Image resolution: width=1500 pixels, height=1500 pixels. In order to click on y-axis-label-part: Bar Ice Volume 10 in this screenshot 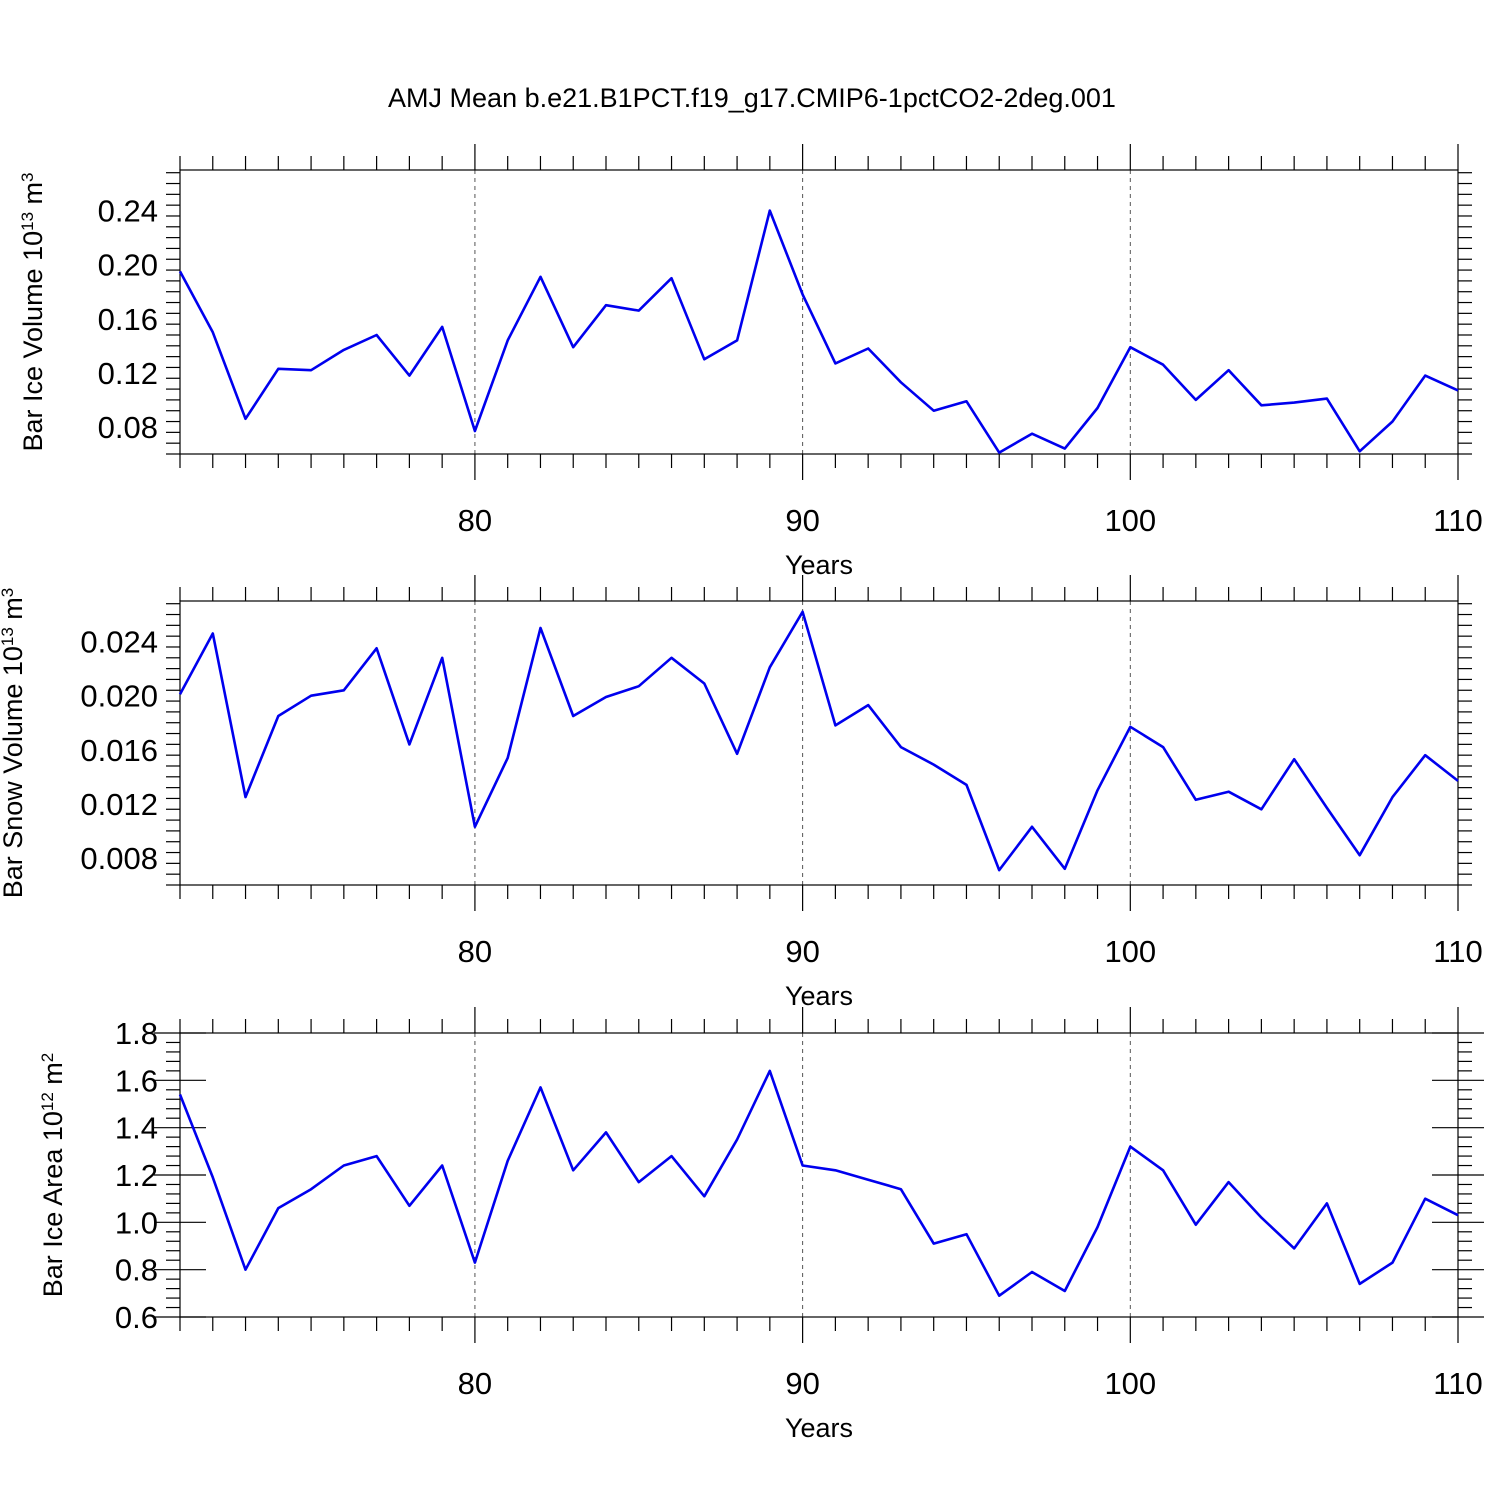, I will do `click(33, 341)`.